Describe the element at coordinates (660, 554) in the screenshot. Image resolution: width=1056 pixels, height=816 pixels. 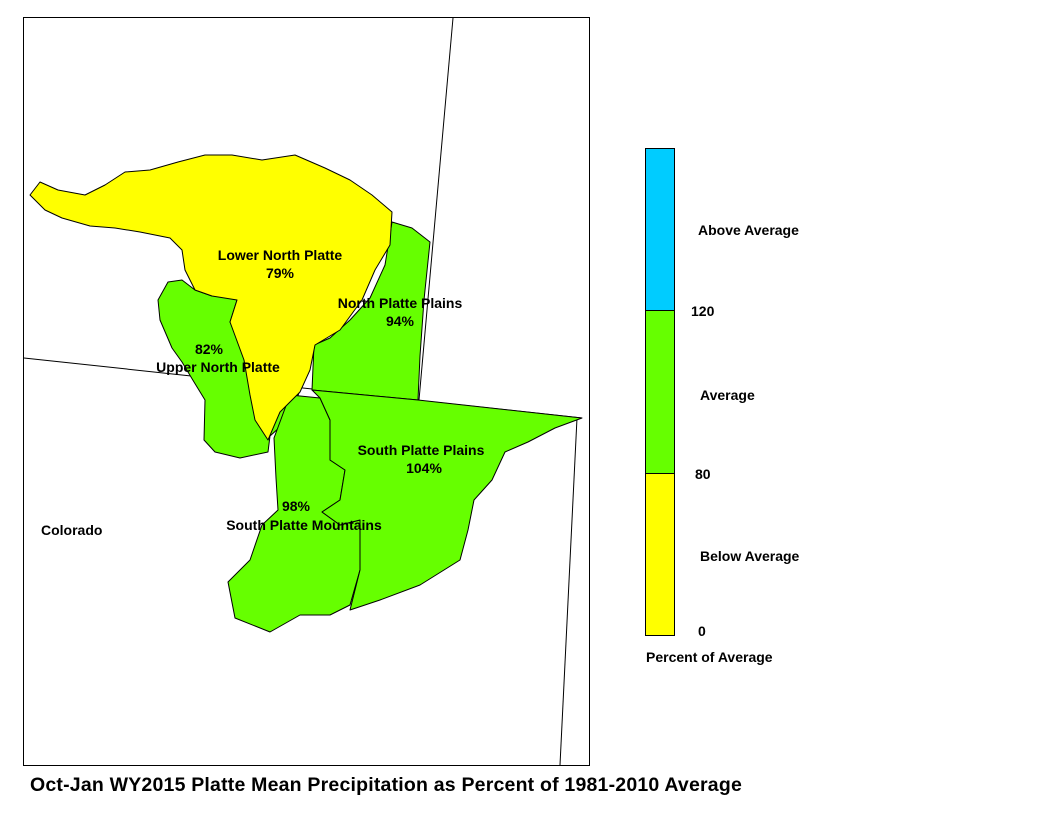
I see `legend-swatch-below` at that location.